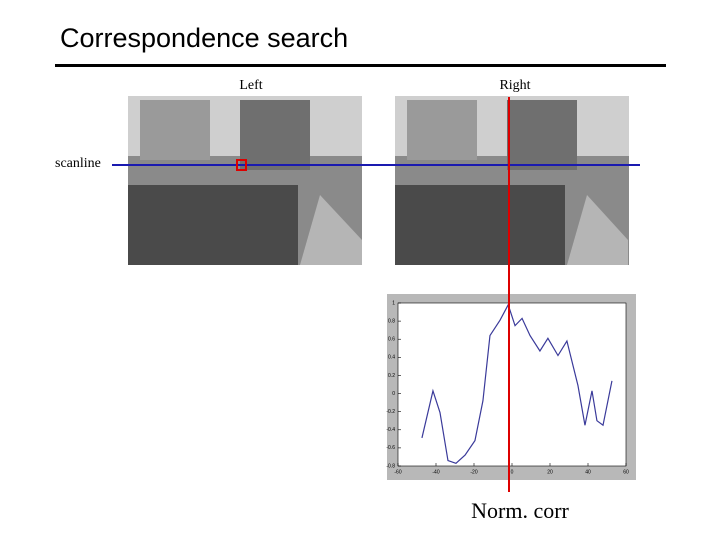  I want to click on scanline-label: scanline, so click(78, 163).